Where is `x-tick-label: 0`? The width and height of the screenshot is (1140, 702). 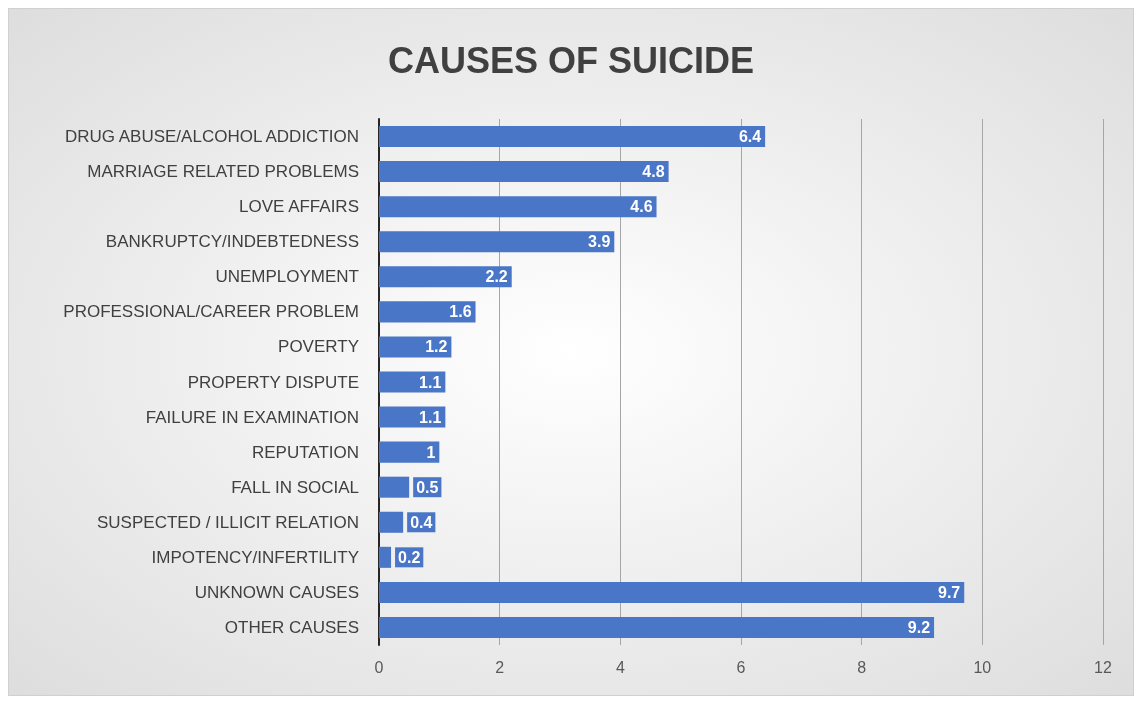 x-tick-label: 0 is located at coordinates (379, 667).